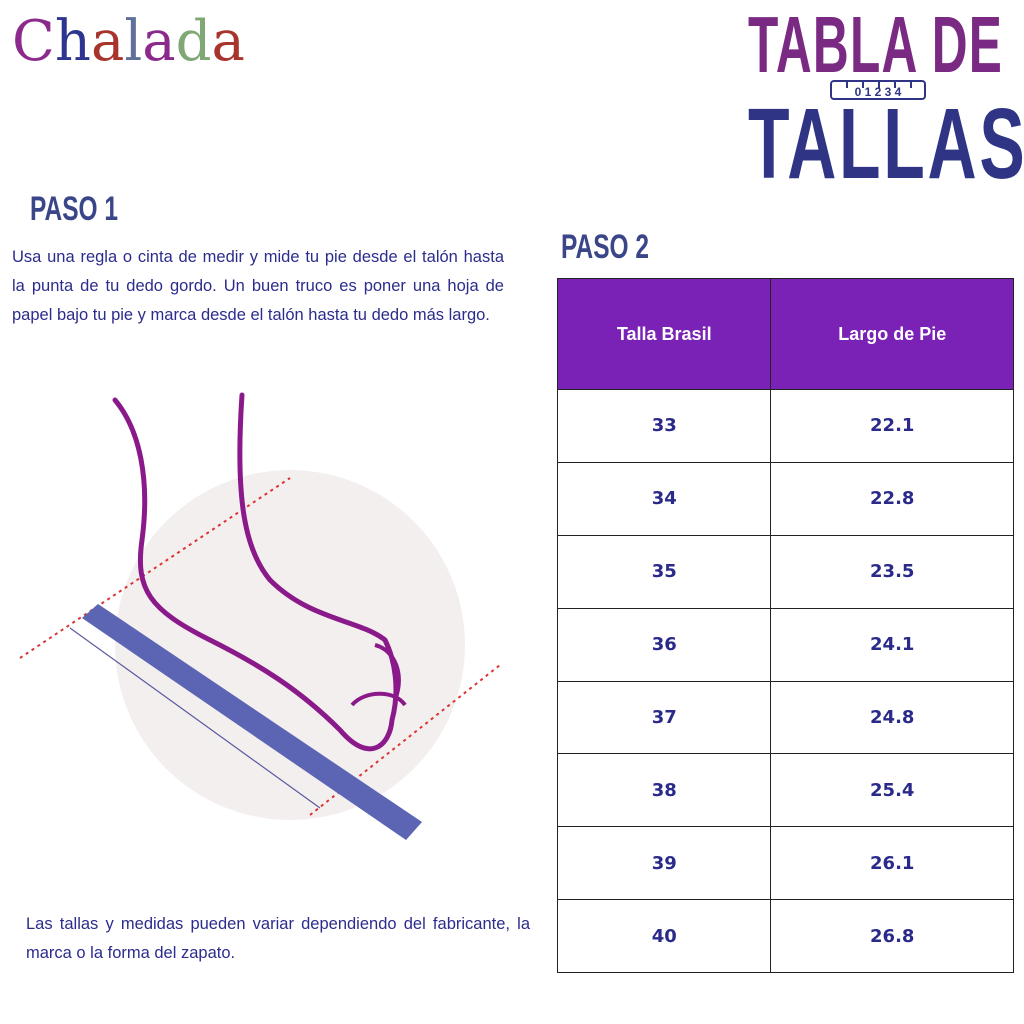 The image size is (1024, 1024). I want to click on logo-letter: l, so click(133, 41).